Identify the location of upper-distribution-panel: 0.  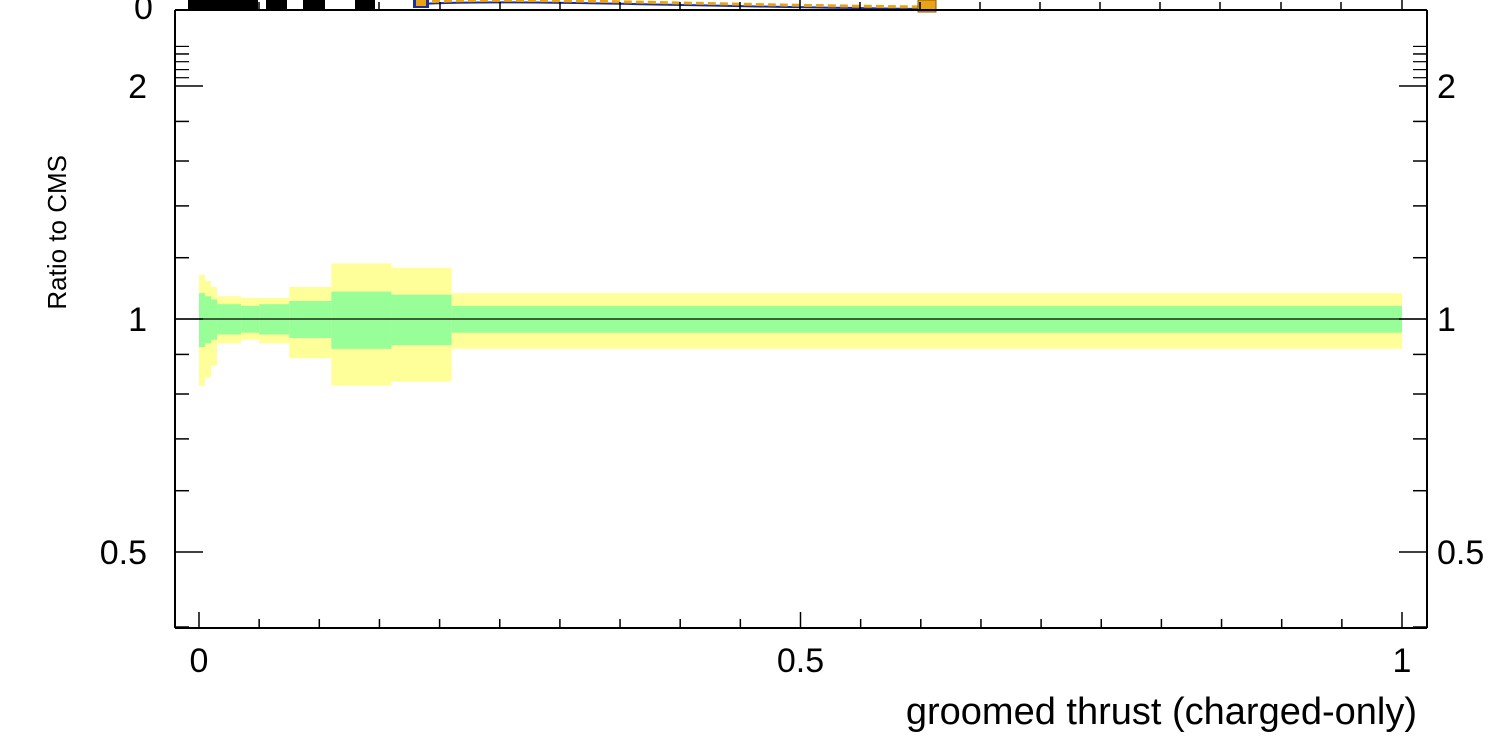
(768, 13).